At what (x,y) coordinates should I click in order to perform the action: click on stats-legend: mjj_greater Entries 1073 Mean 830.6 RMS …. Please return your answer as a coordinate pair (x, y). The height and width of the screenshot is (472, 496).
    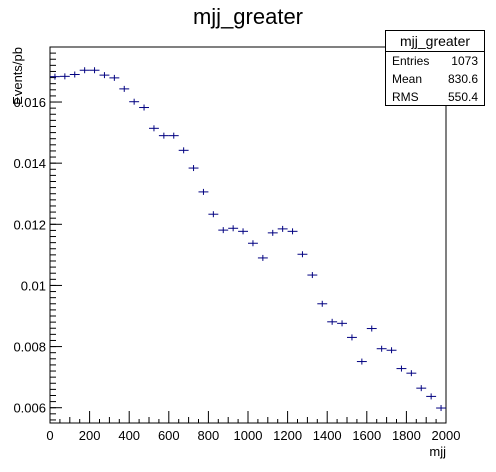
    Looking at the image, I should click on (435, 68).